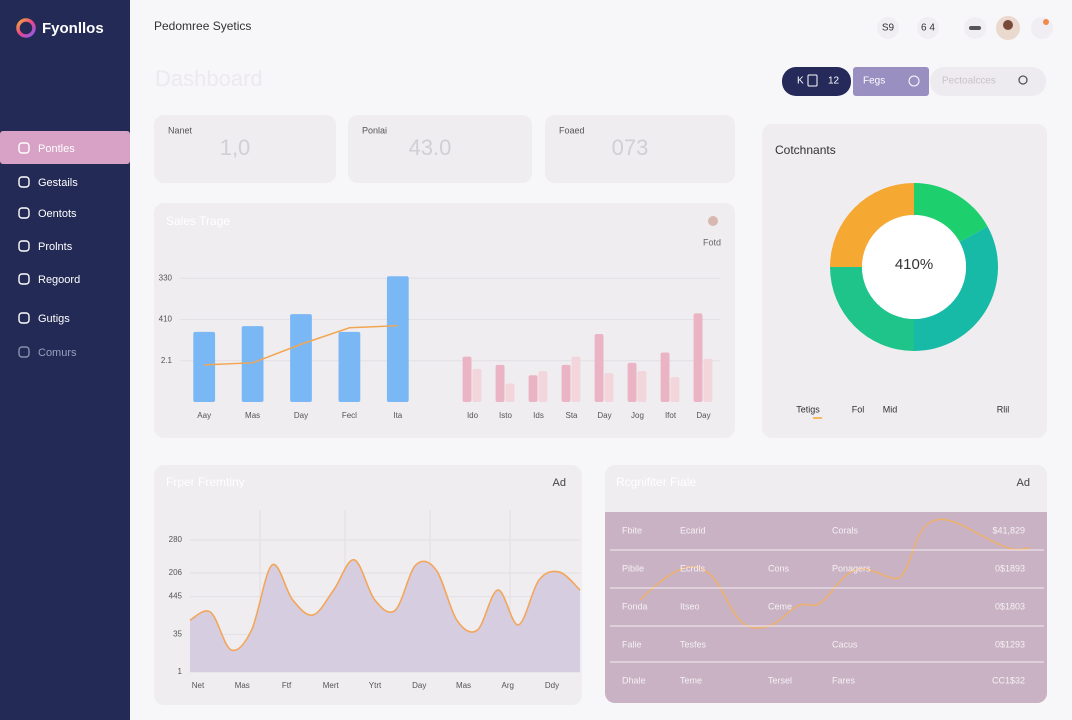  Describe the element at coordinates (693, 568) in the screenshot. I see `table-cell: Ecrdls` at that location.